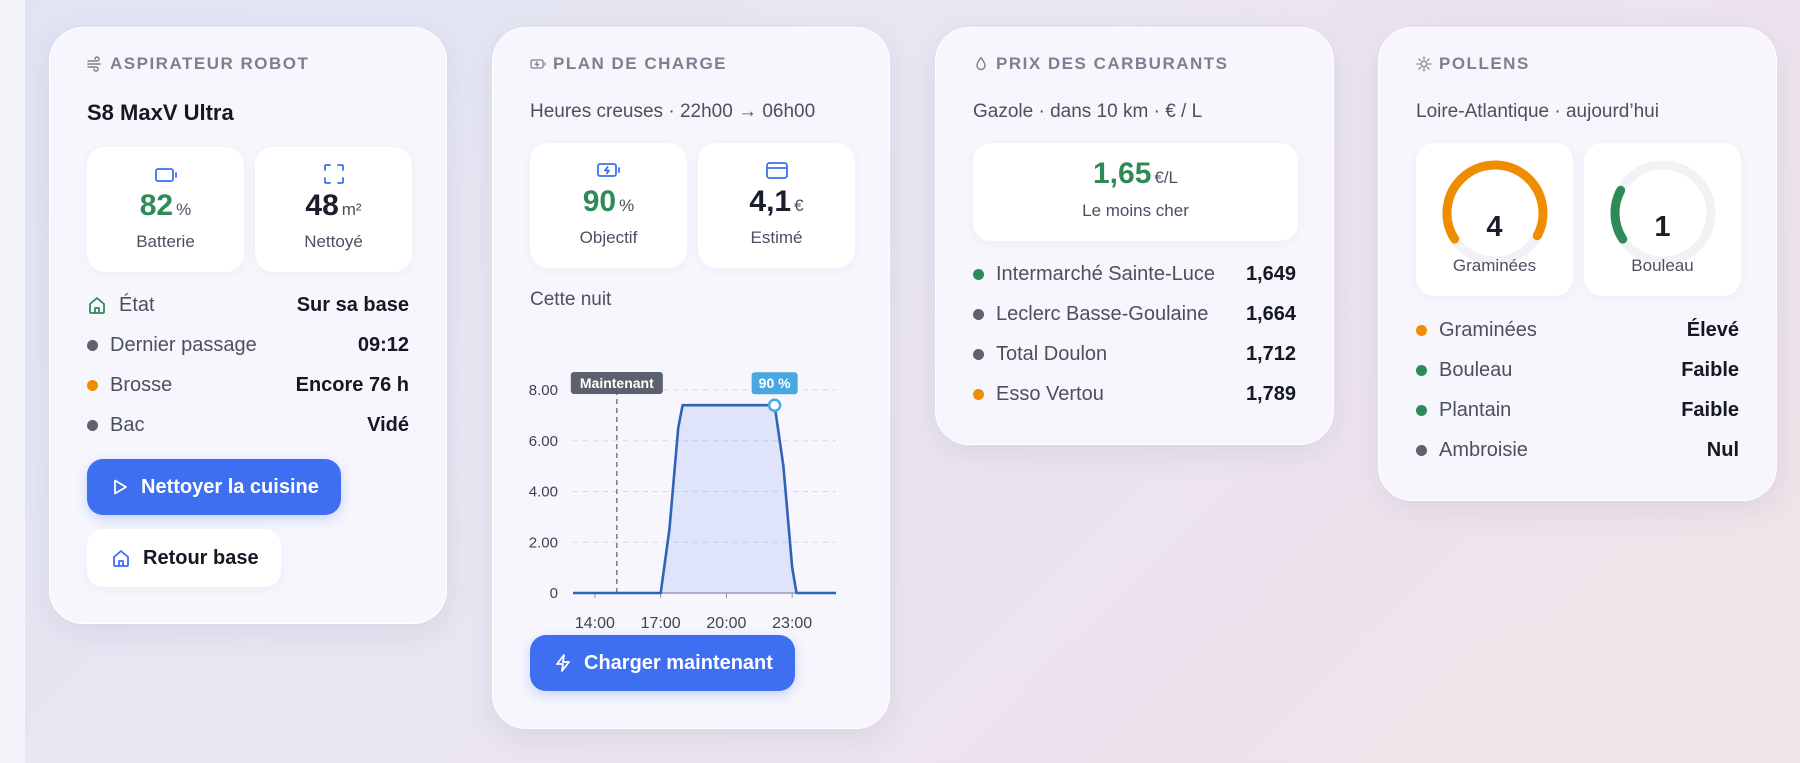 The height and width of the screenshot is (763, 1800). I want to click on bin-row: Bac Vidé, so click(248, 425).